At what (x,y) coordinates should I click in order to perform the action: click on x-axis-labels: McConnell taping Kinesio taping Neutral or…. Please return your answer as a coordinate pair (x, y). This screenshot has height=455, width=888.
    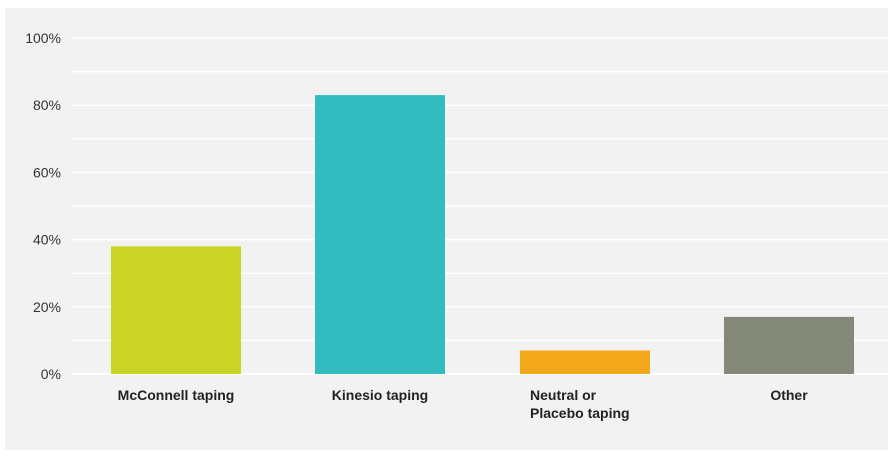
    Looking at the image, I should click on (463, 404).